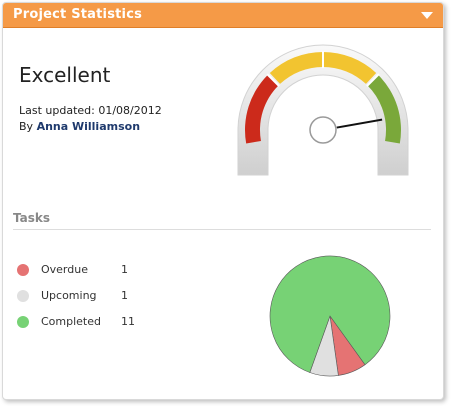 The height and width of the screenshot is (406, 451). What do you see at coordinates (26, 126) in the screenshot?
I see `byline-prefix: By` at bounding box center [26, 126].